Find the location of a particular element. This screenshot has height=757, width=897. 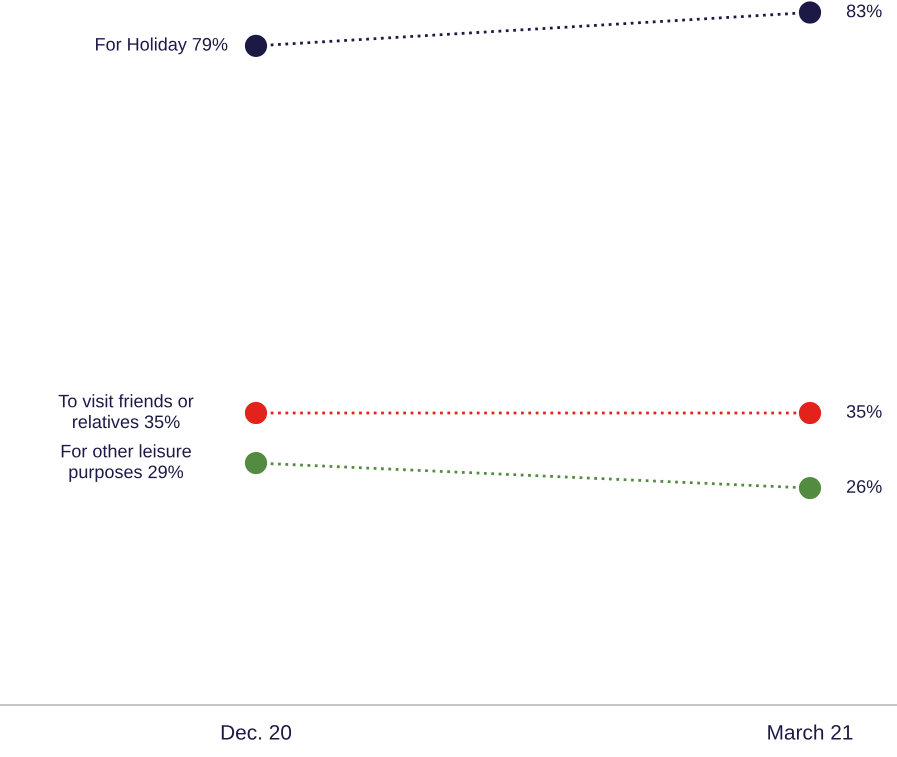

x-tick-label: Dec. 20 is located at coordinates (257, 732).